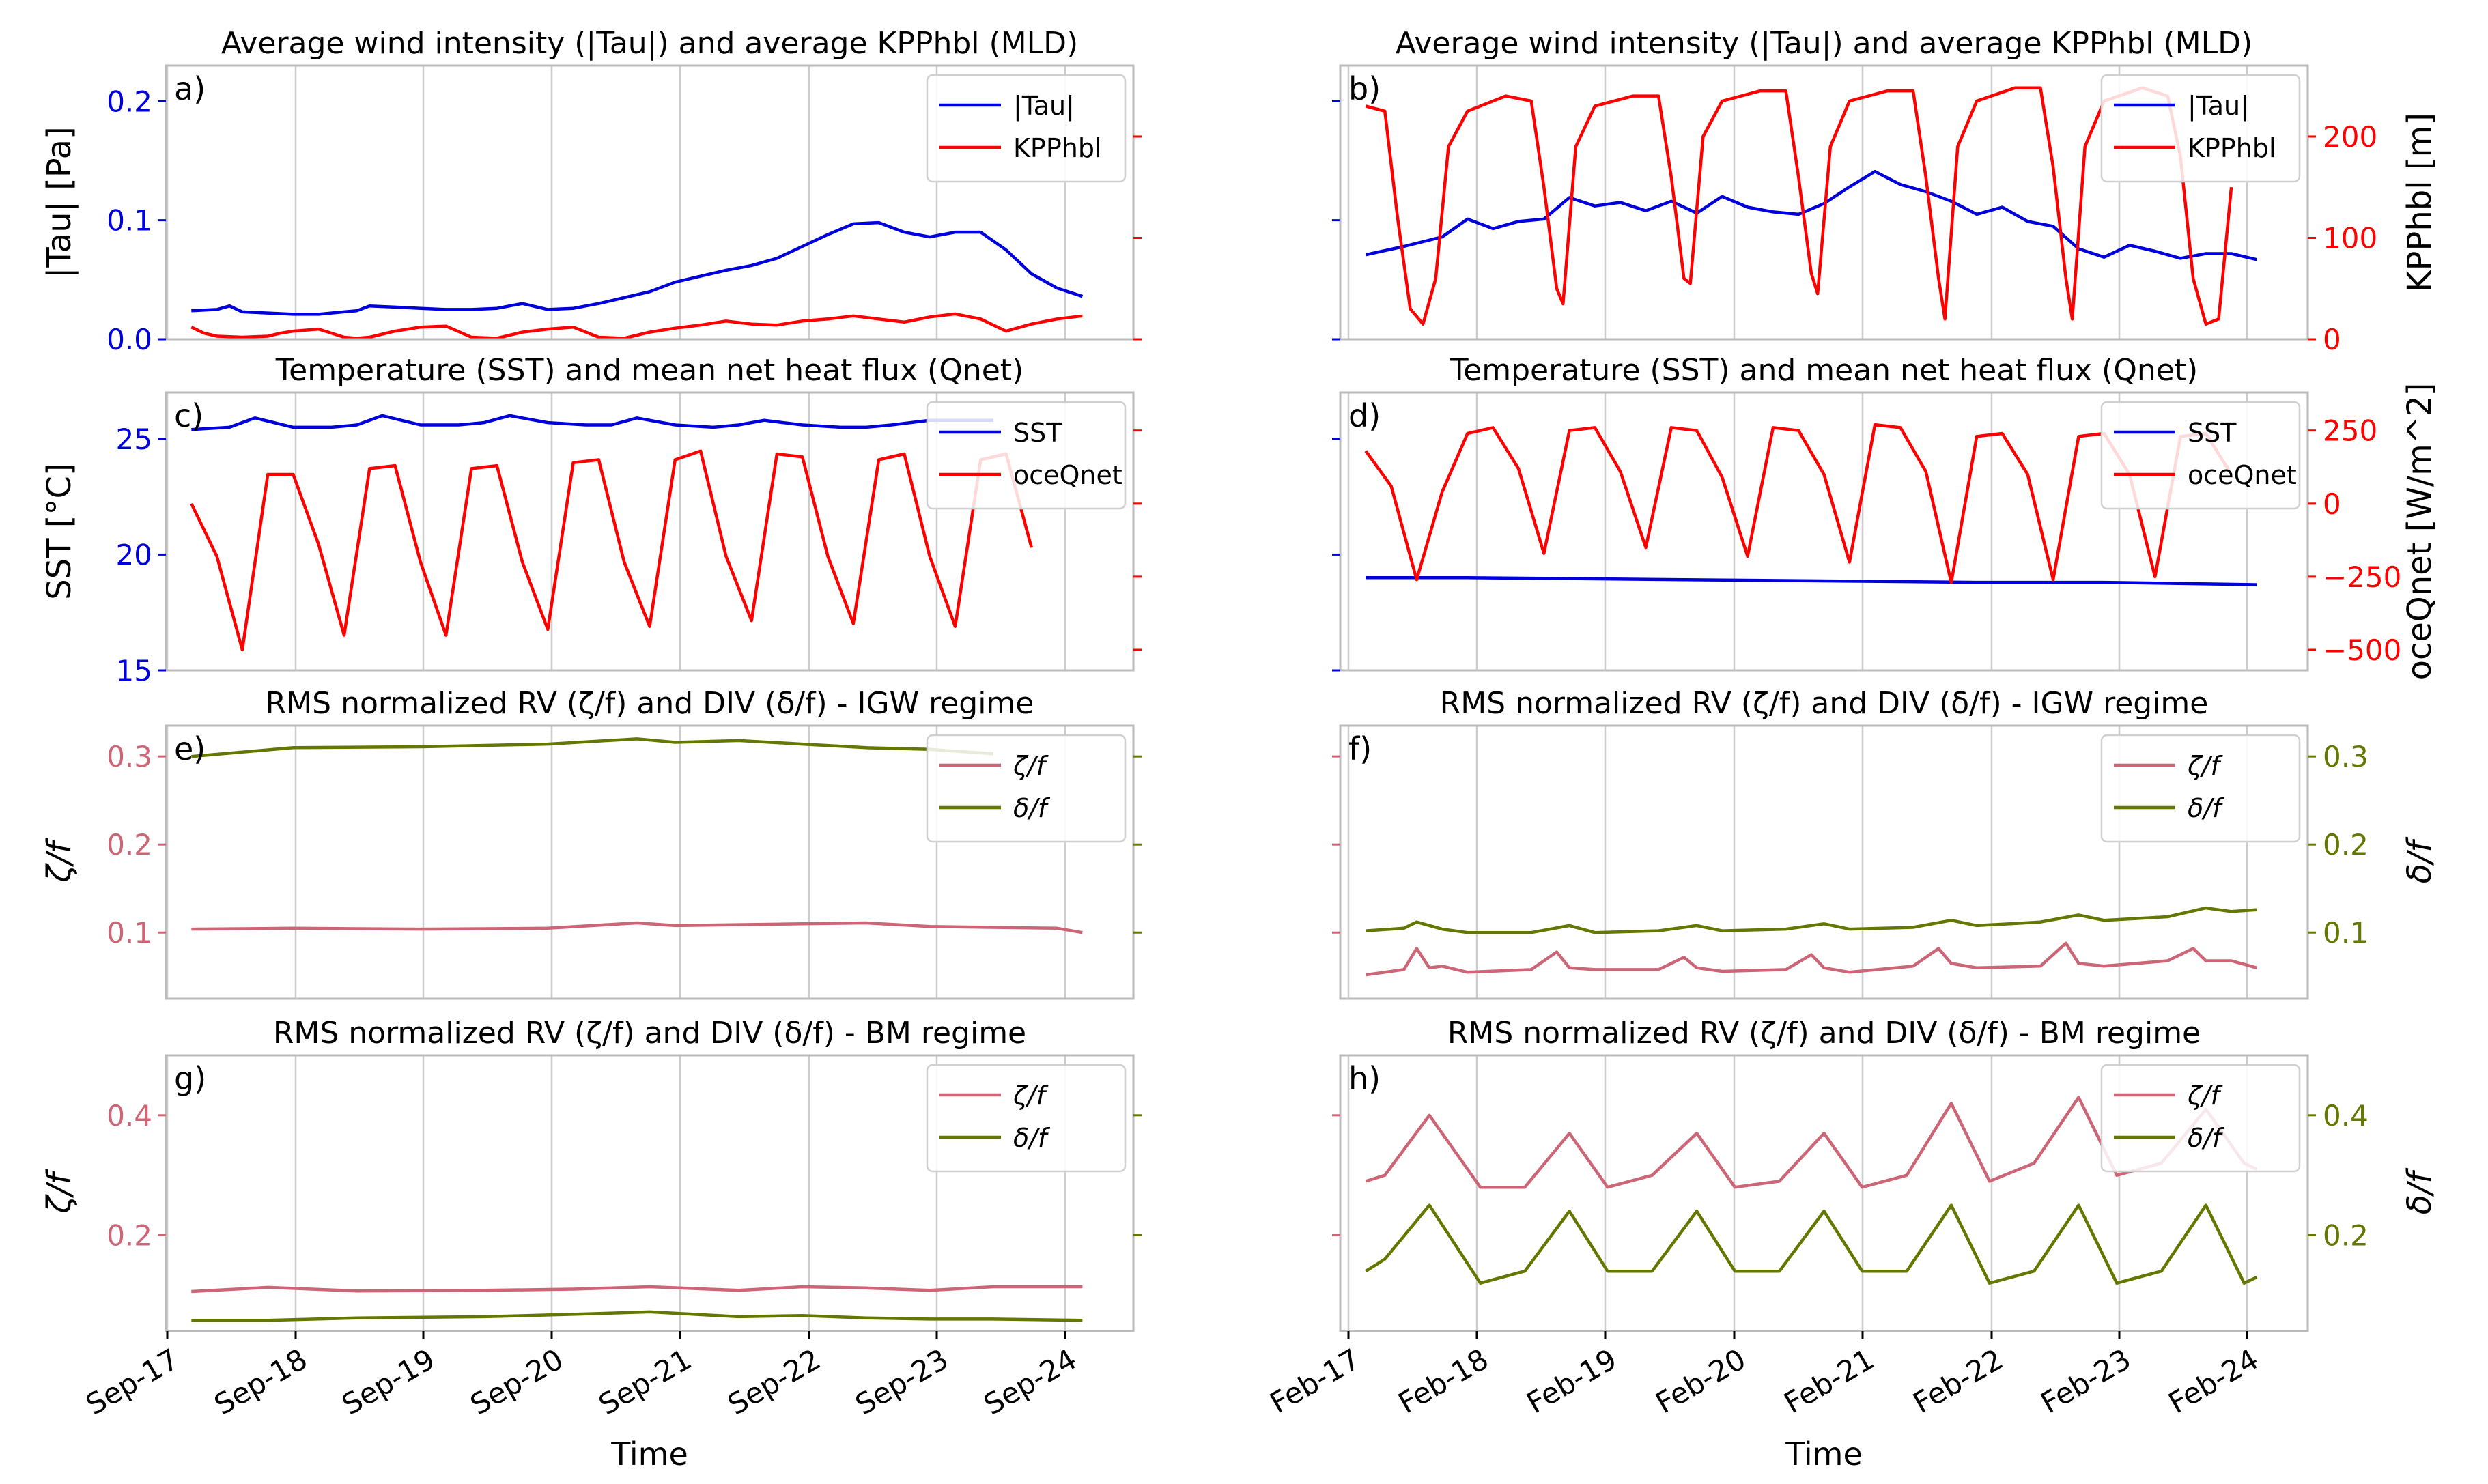 Image resolution: width=2488 pixels, height=1484 pixels. What do you see at coordinates (1959, 1381) in the screenshot?
I see `panel-h-xtick-label: Feb-22` at bounding box center [1959, 1381].